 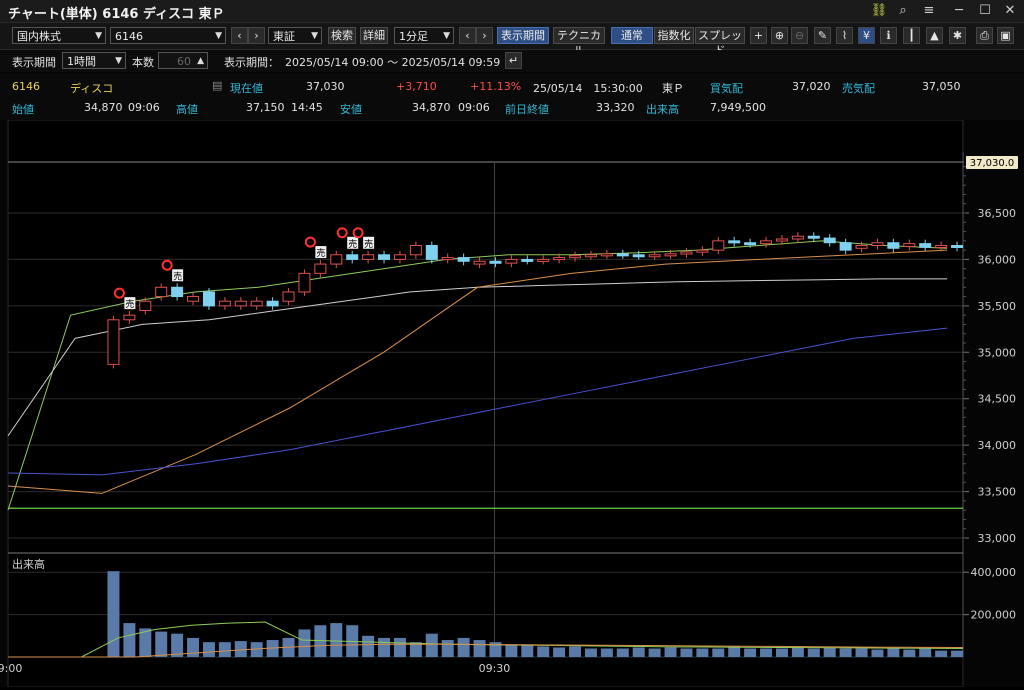 I want to click on bid-label: 買気配, so click(x=726, y=88).